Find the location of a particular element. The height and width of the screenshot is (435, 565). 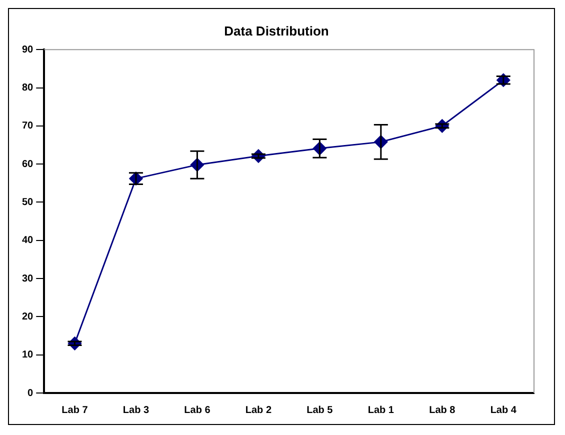

x-tick-label: Lab 5 is located at coordinates (320, 410).